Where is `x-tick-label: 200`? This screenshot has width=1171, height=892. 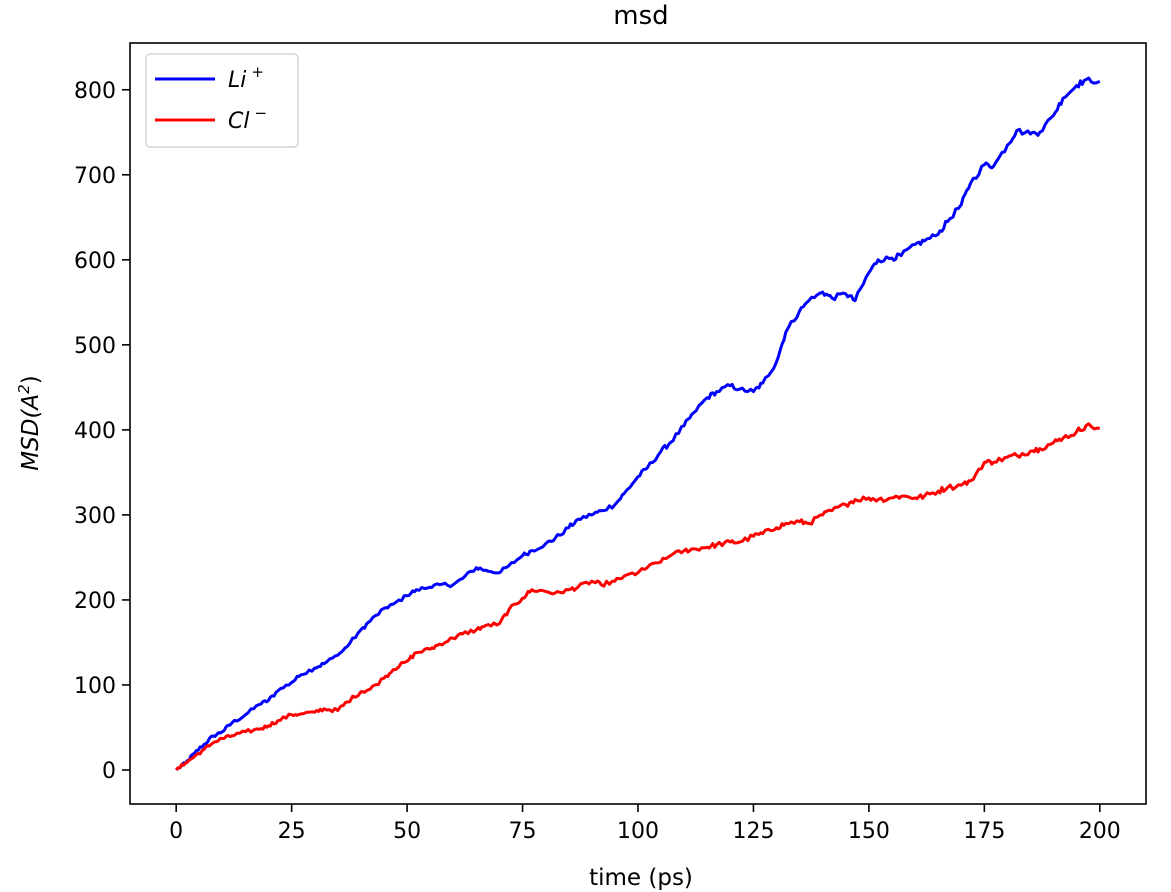 x-tick-label: 200 is located at coordinates (1100, 831).